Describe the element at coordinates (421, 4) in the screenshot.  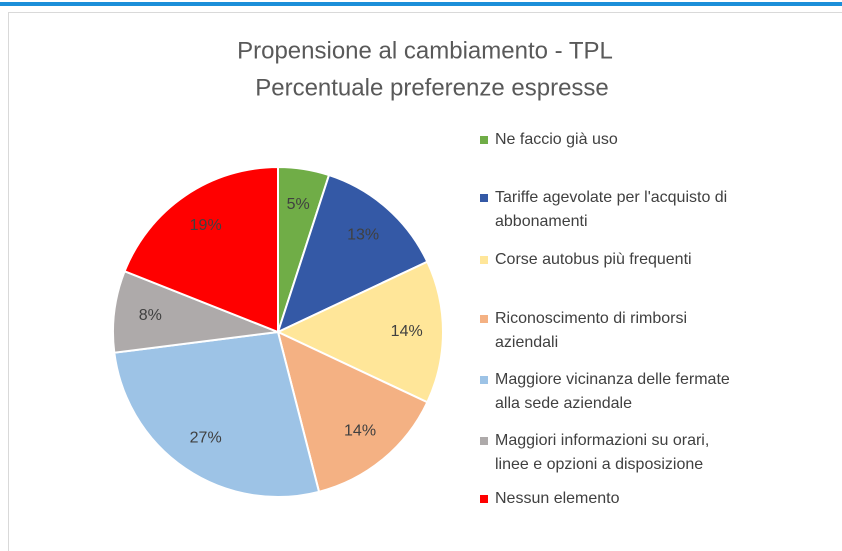
I see `top-bar` at that location.